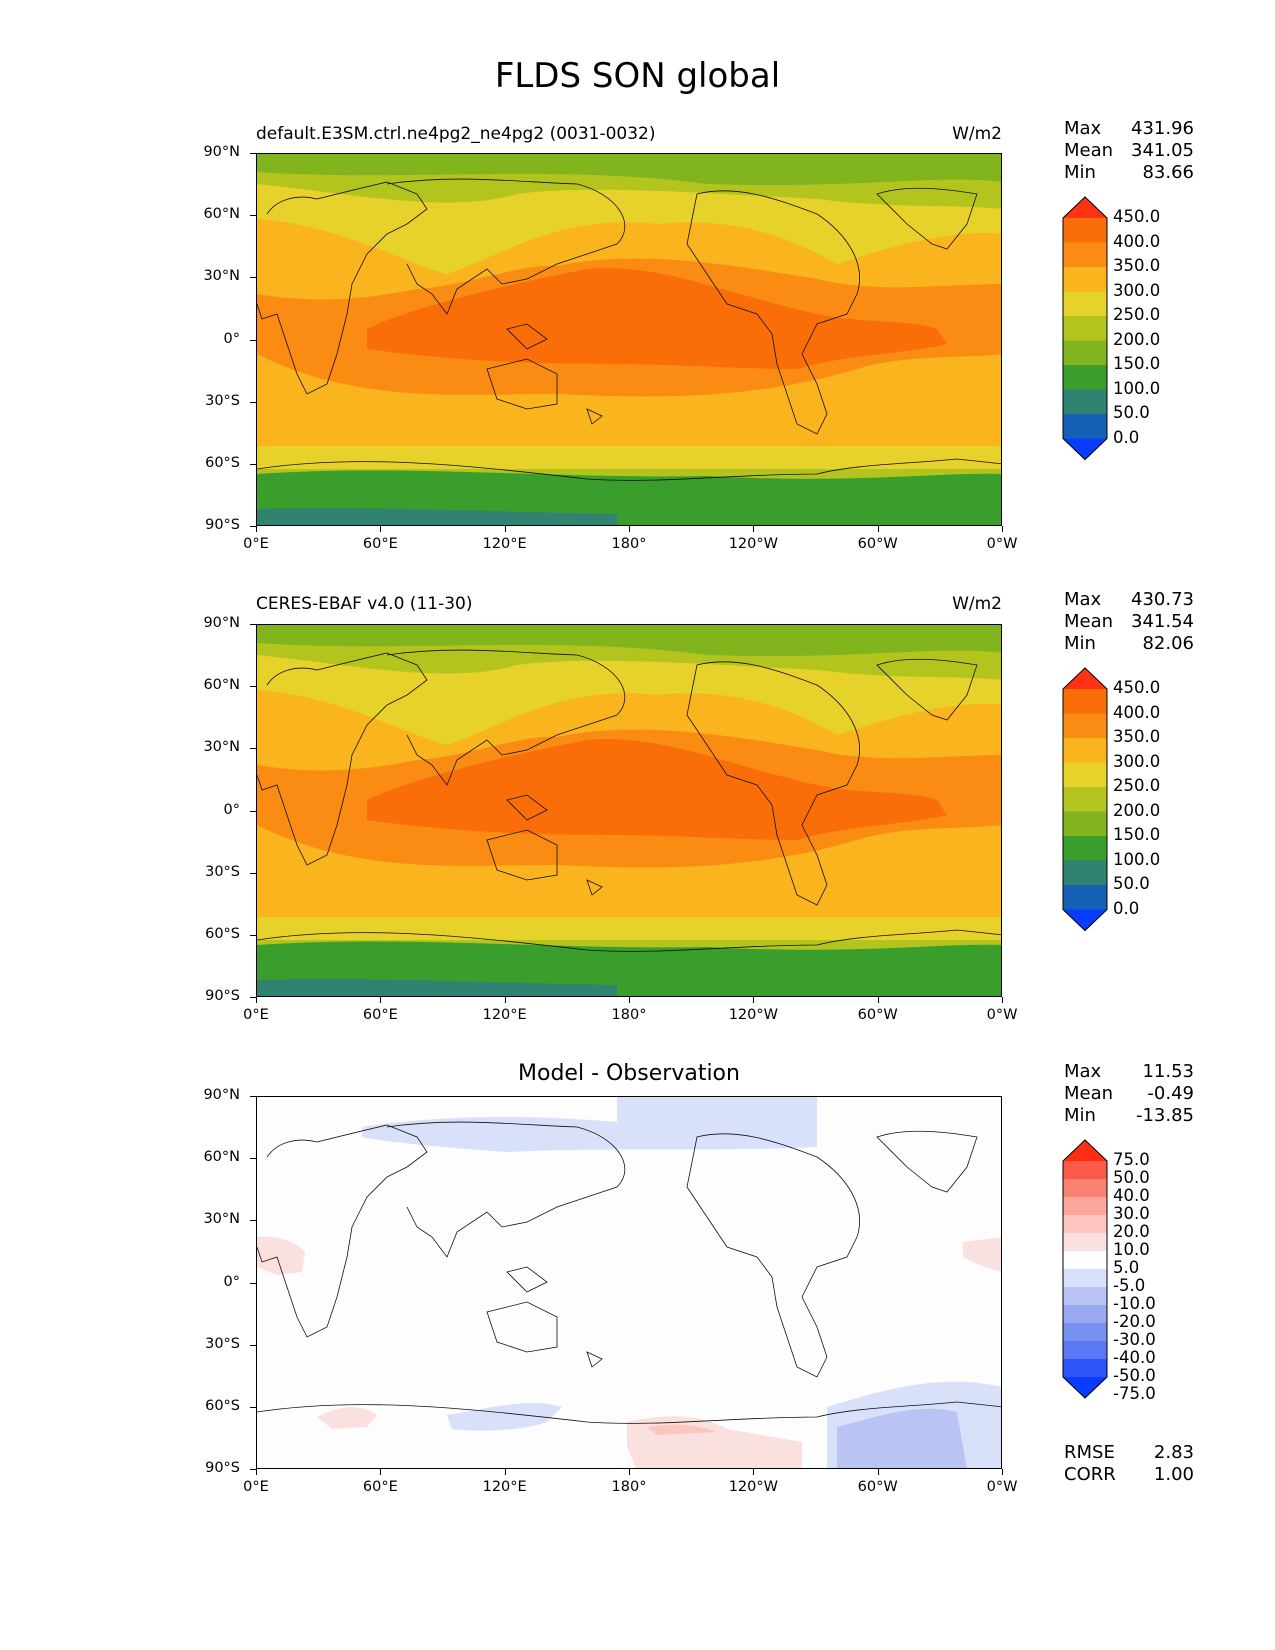 The image size is (1275, 1650). I want to click on colorbar-tick-label: -40.0, so click(1134, 1357).